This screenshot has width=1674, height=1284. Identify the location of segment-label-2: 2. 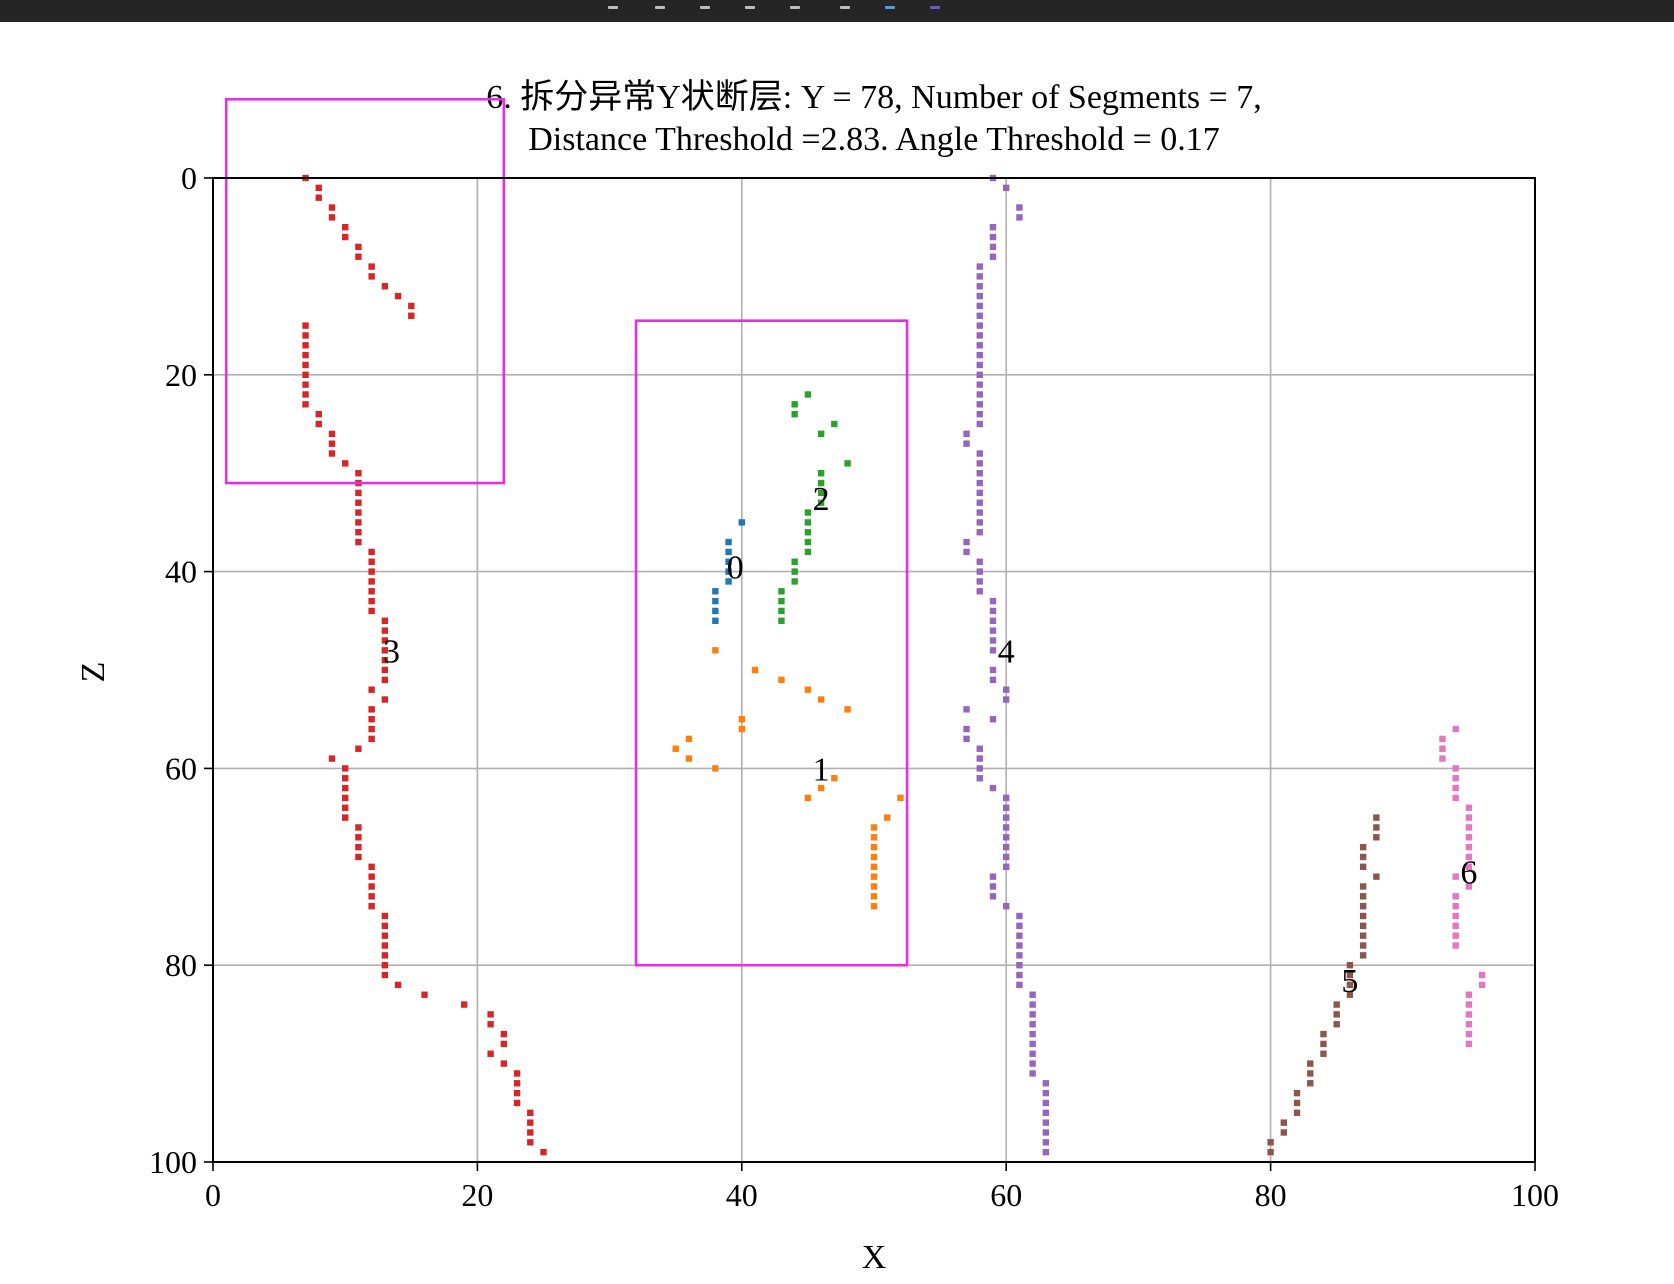
(821, 499).